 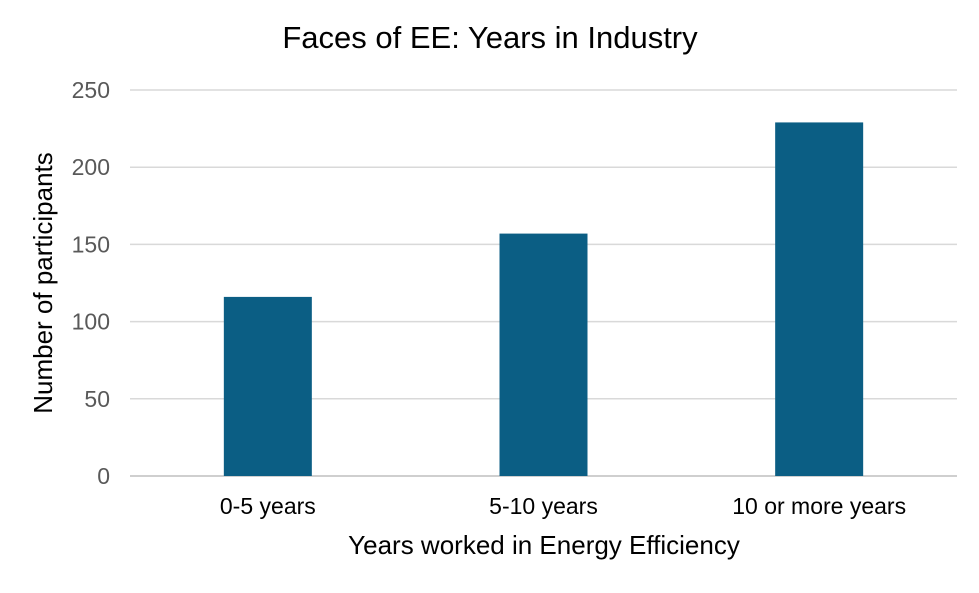 What do you see at coordinates (91, 167) in the screenshot?
I see `y-tick-label: 200` at bounding box center [91, 167].